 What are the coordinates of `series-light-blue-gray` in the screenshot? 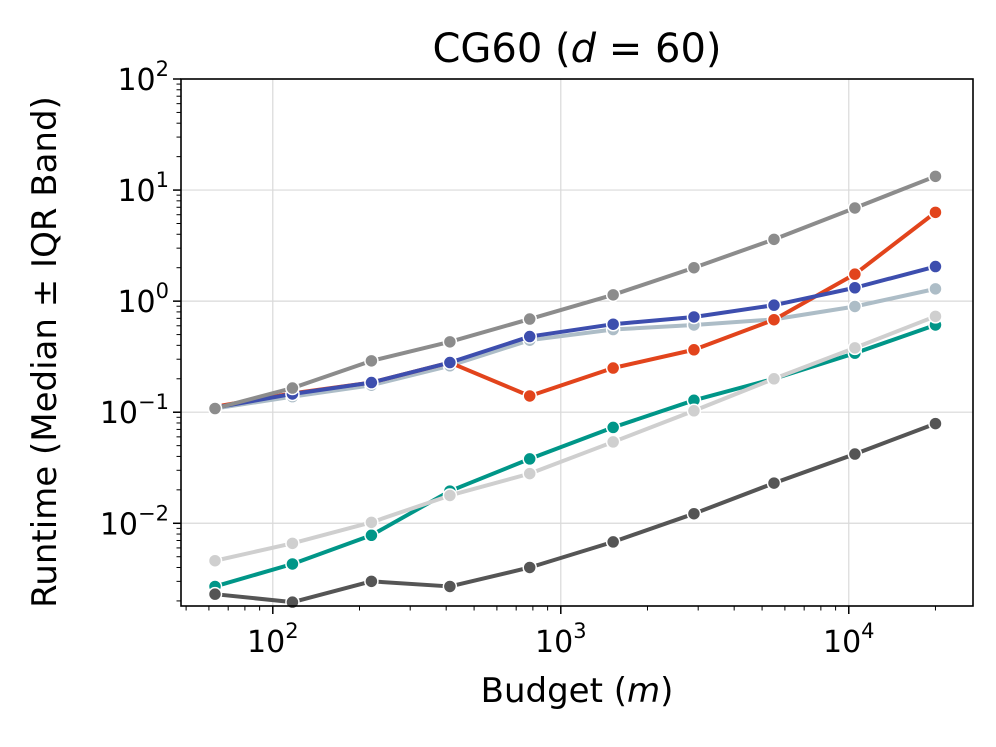 It's located at (575, 348).